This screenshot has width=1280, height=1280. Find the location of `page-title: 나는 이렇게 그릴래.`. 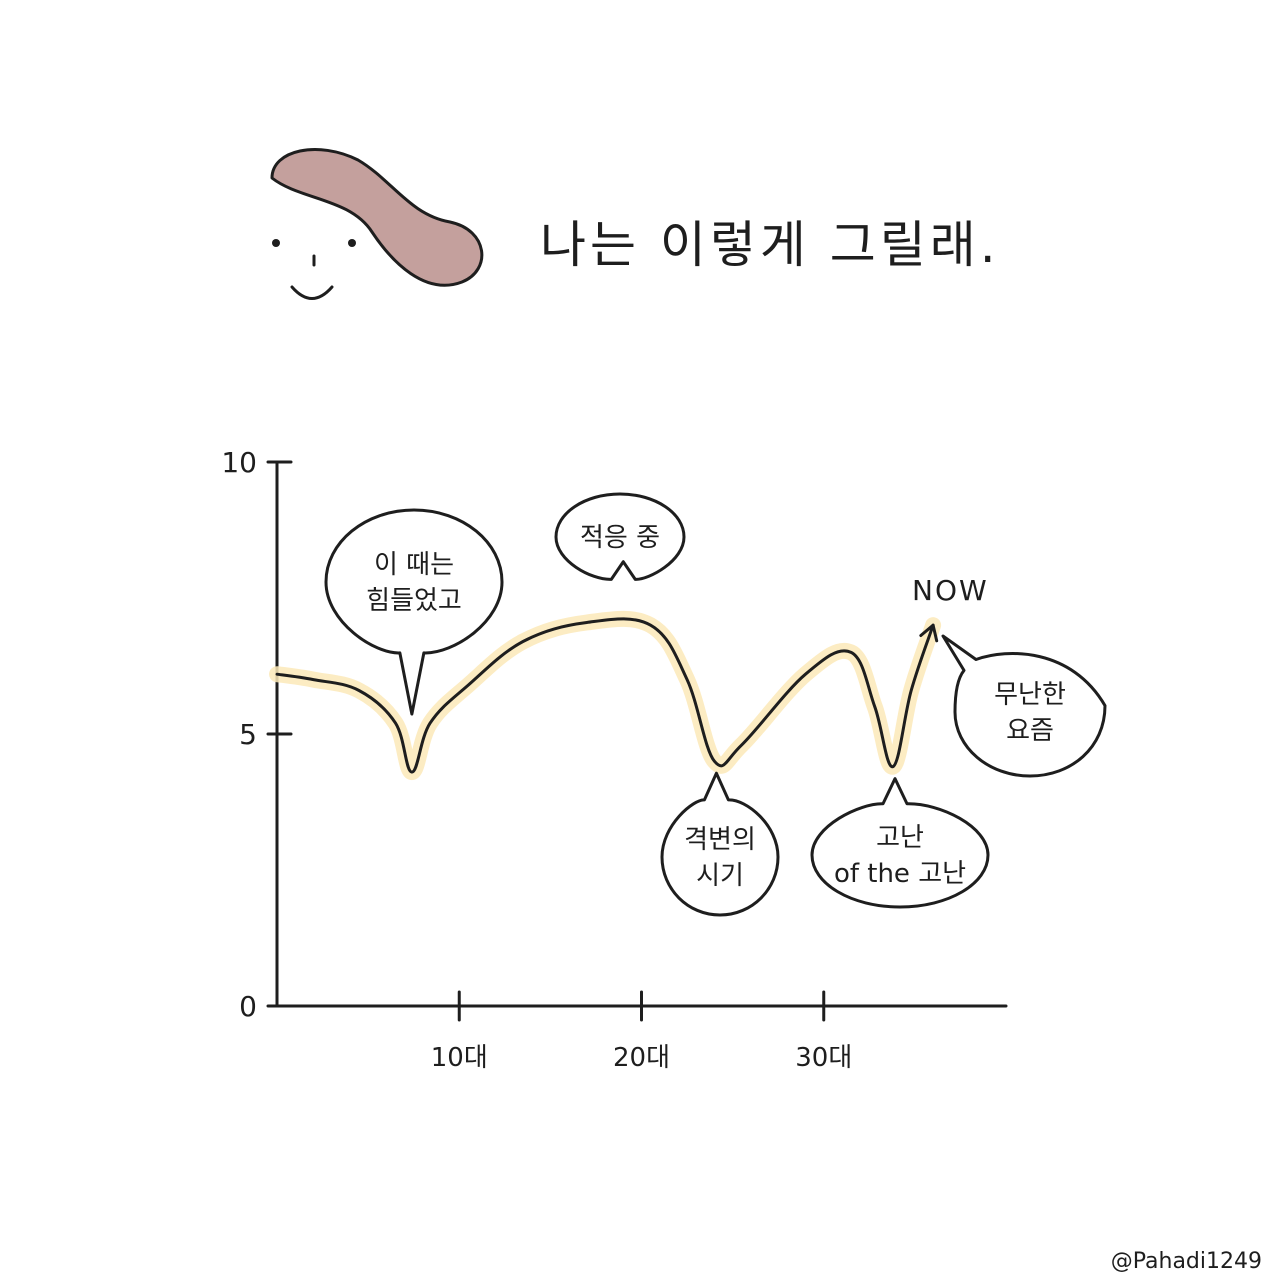

page-title: 나는 이렇게 그릴래. is located at coordinates (770, 245).